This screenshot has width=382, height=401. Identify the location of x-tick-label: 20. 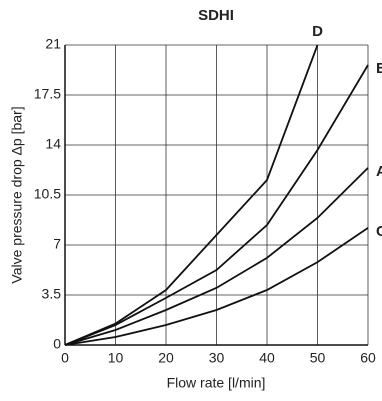
(166, 358).